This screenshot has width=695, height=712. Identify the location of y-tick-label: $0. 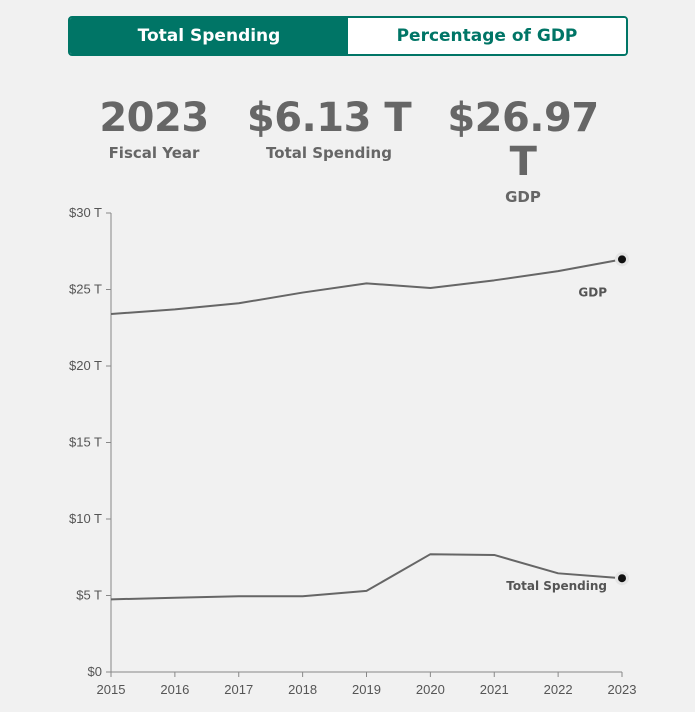
(95, 671).